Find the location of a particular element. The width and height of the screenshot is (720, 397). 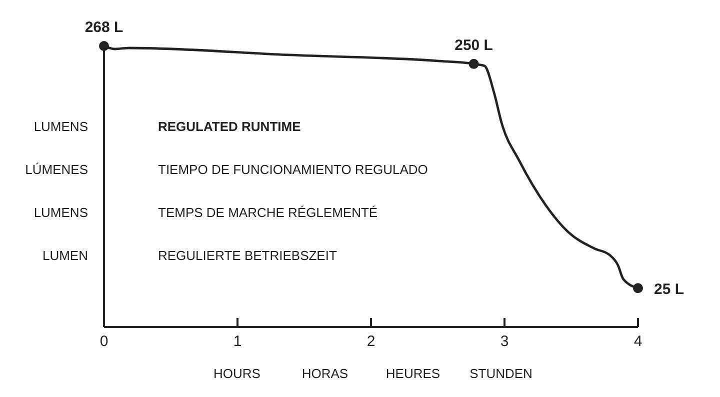

x-tick-label: 0 is located at coordinates (104, 341).